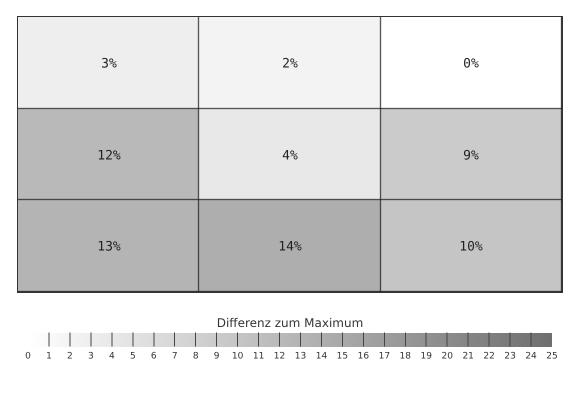 This screenshot has width=580, height=397. What do you see at coordinates (28, 356) in the screenshot?
I see `color-bar-label: 0` at bounding box center [28, 356].